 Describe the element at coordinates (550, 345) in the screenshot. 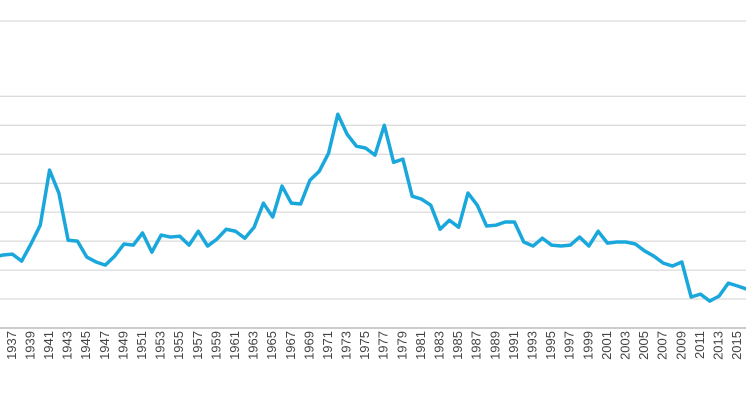

I see `x-tick-label: 1995` at that location.